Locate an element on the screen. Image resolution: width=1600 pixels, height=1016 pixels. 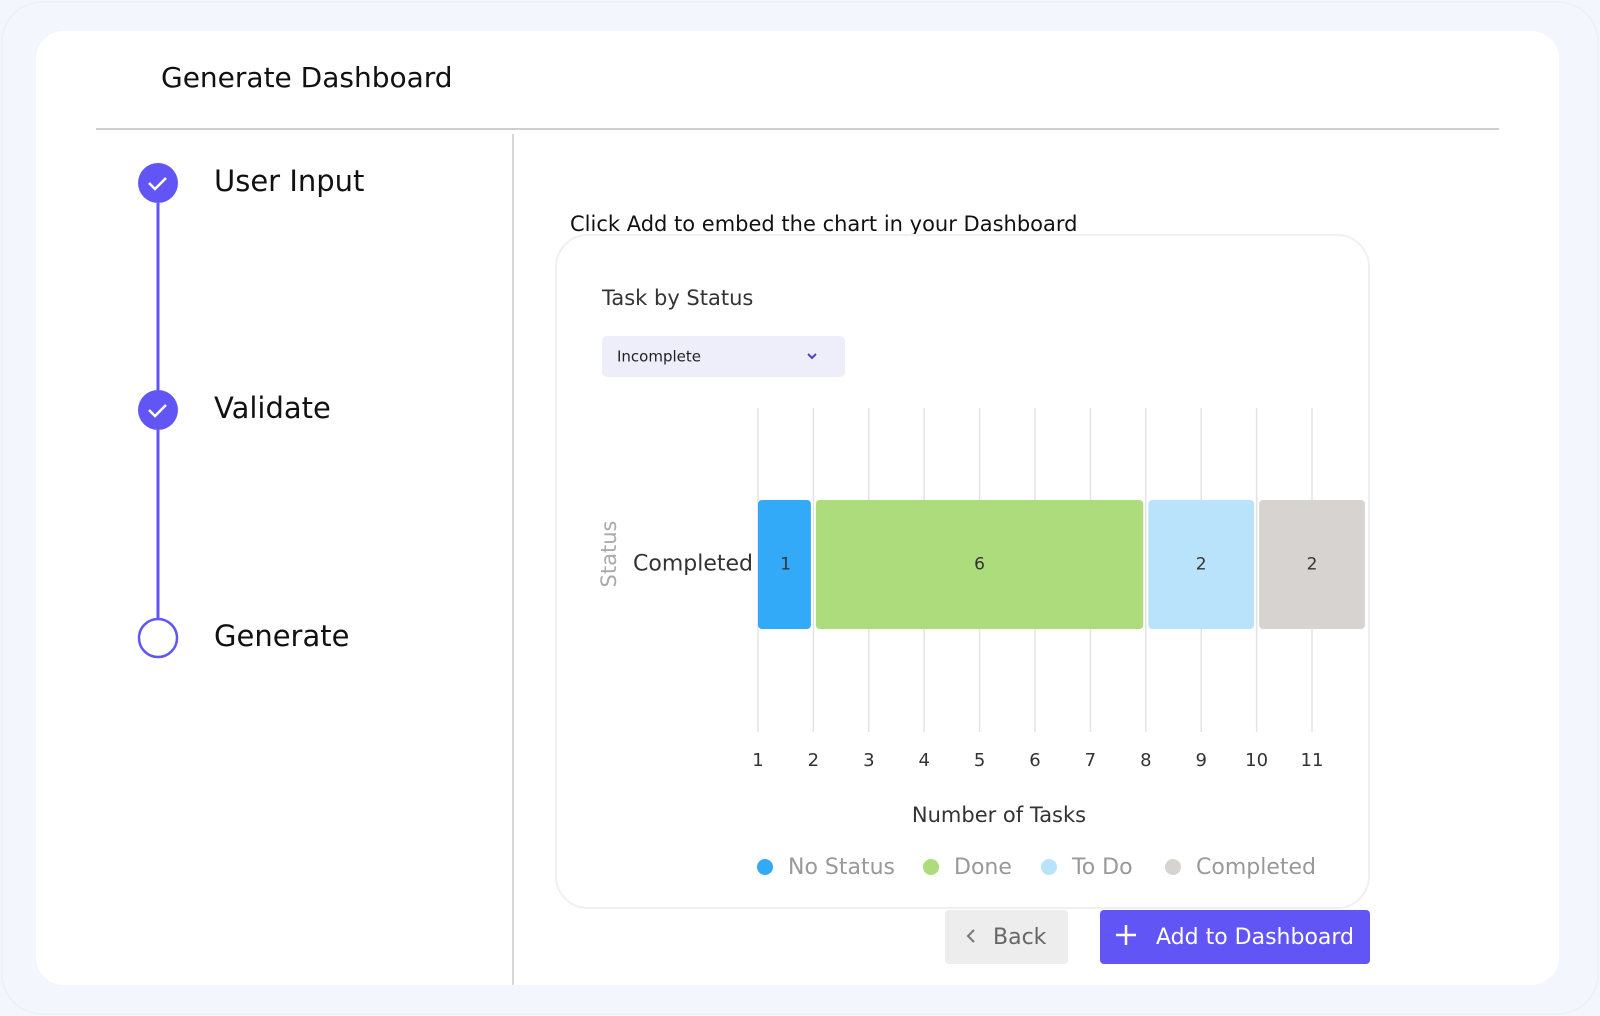
step-label: Validate is located at coordinates (272, 408).